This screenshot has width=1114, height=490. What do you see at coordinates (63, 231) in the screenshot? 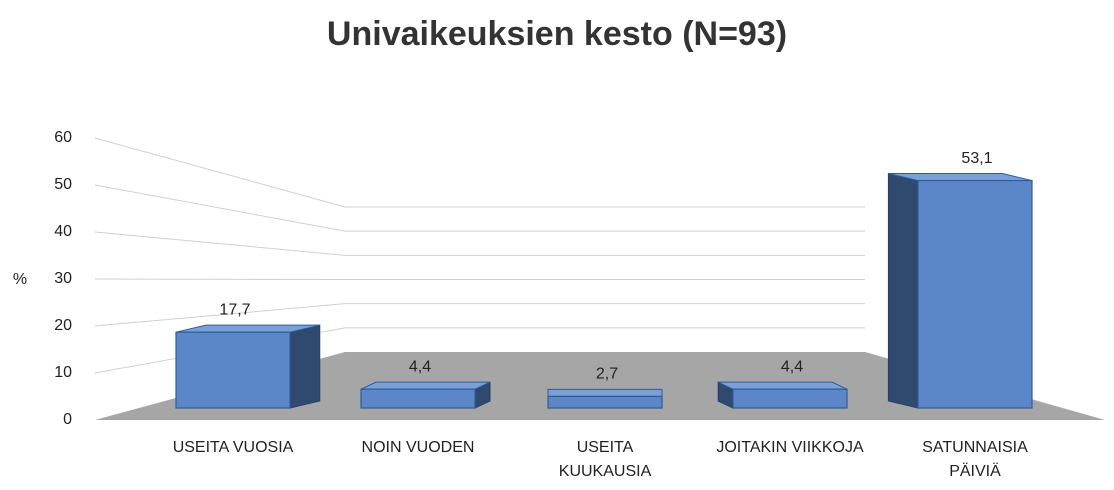
I see `y-tick-label: 40` at bounding box center [63, 231].